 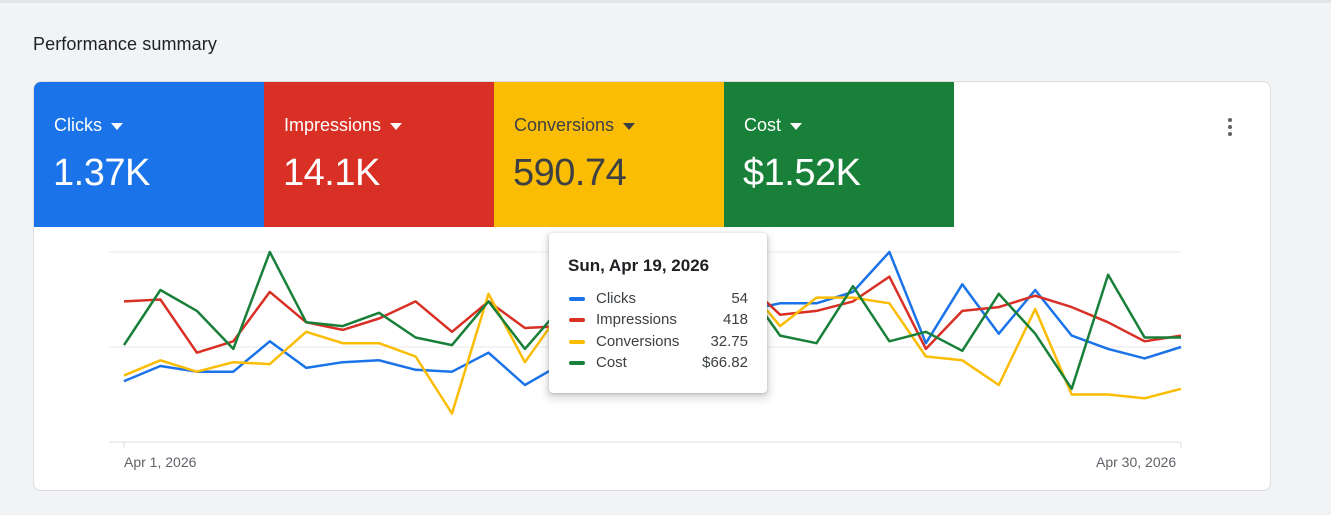 What do you see at coordinates (1136, 462) in the screenshot?
I see `x-axis-end-label: Apr 30, 2026` at bounding box center [1136, 462].